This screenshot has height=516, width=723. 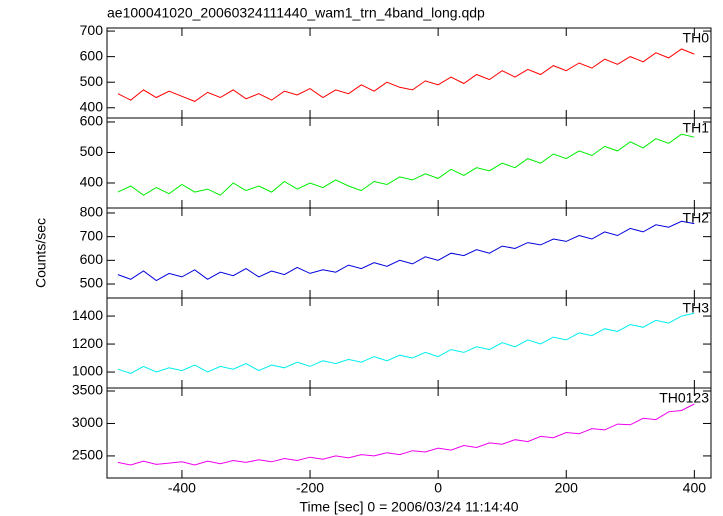 What do you see at coordinates (310, 488) in the screenshot?
I see `x-tick-label: -200` at bounding box center [310, 488].